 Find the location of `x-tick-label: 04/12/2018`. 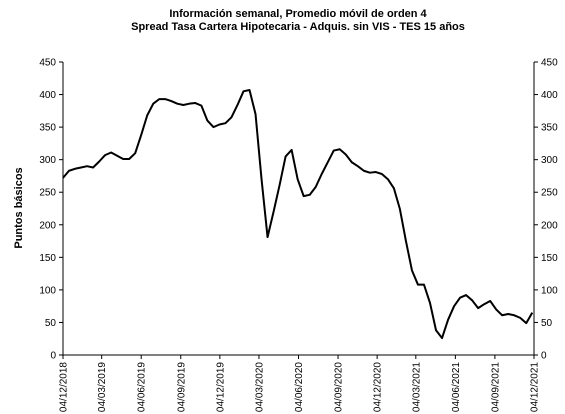

x-tick-label: 04/12/2018 is located at coordinates (64, 387).